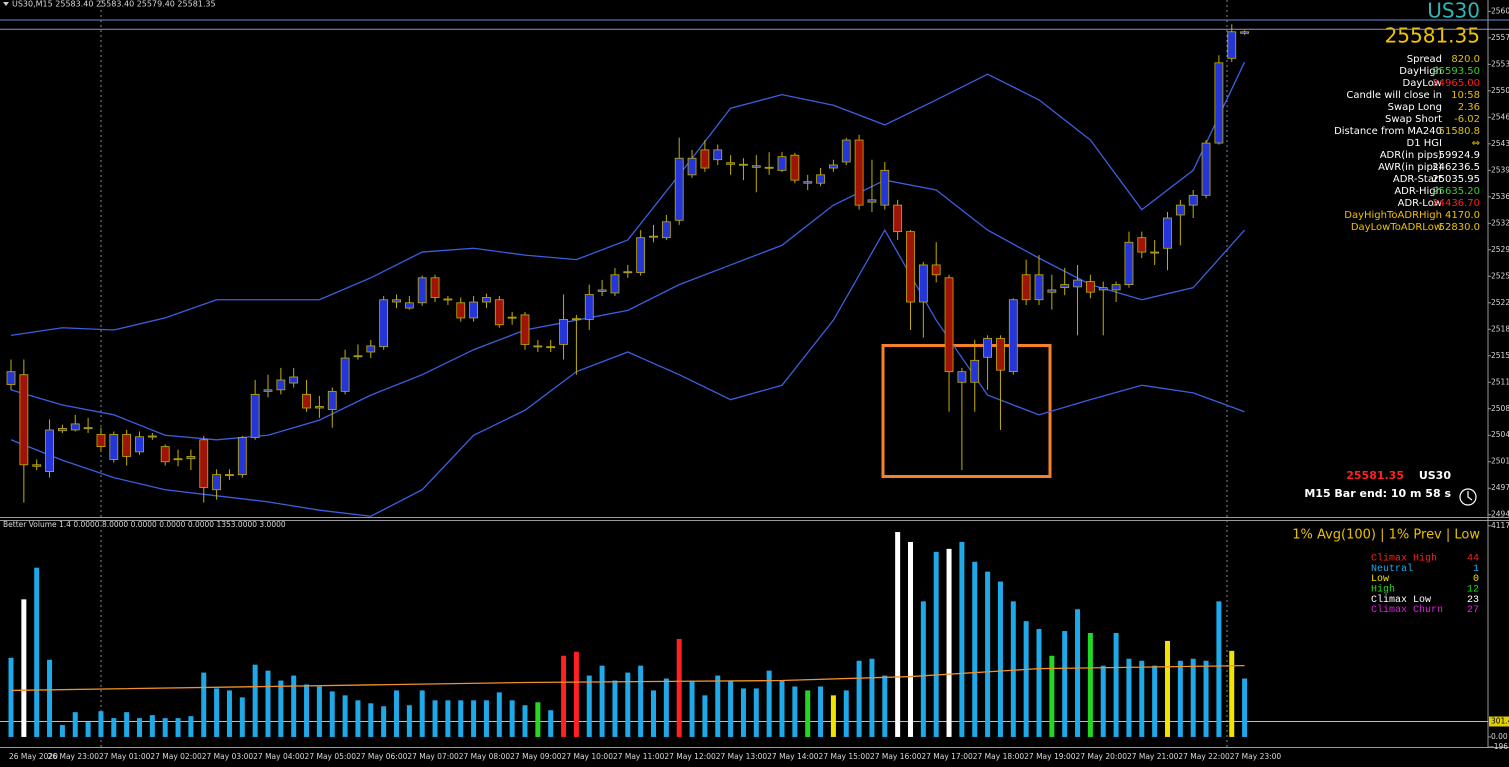 The image size is (1509, 767). I want to click on legend-count: 23, so click(1473, 600).